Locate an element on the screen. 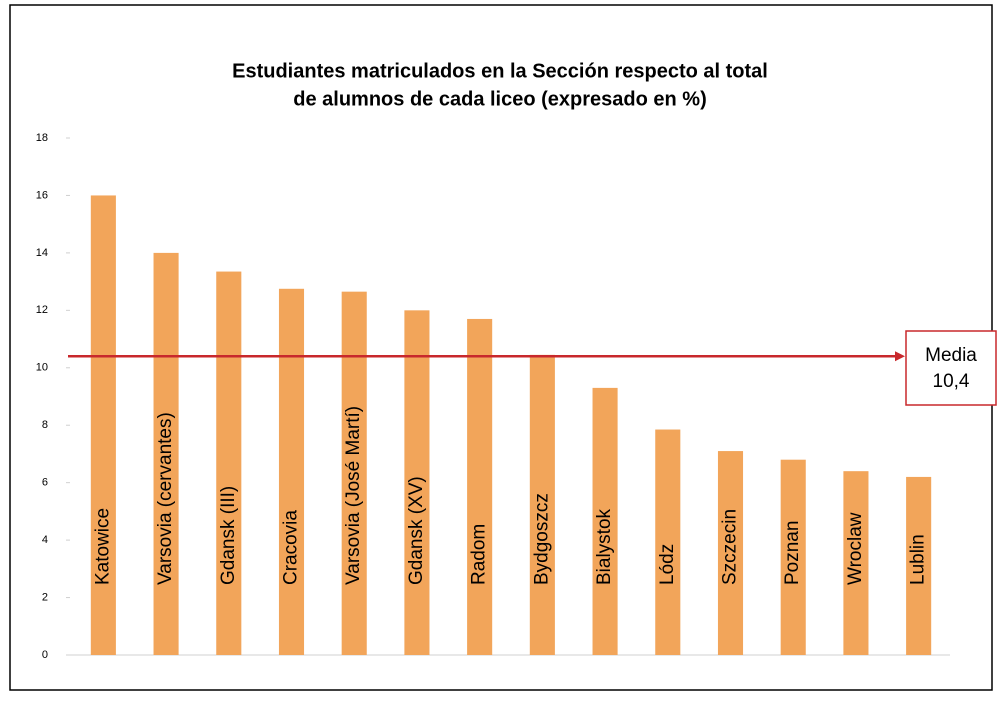 This screenshot has height=702, width=1000. x-tick-label: Bydgoszcz is located at coordinates (541, 539).